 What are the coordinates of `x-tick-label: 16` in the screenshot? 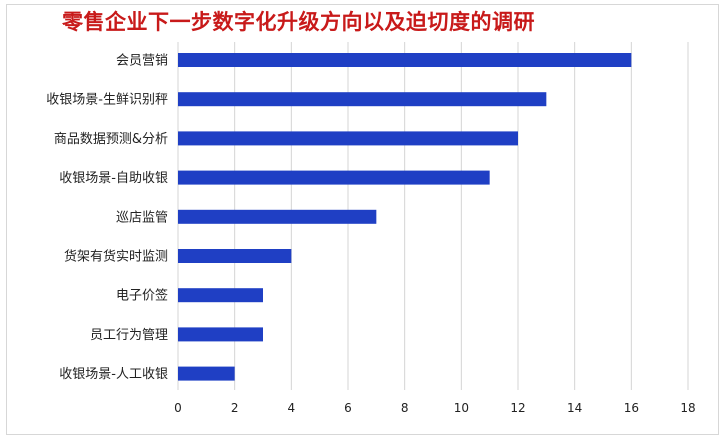 It's located at (631, 408).